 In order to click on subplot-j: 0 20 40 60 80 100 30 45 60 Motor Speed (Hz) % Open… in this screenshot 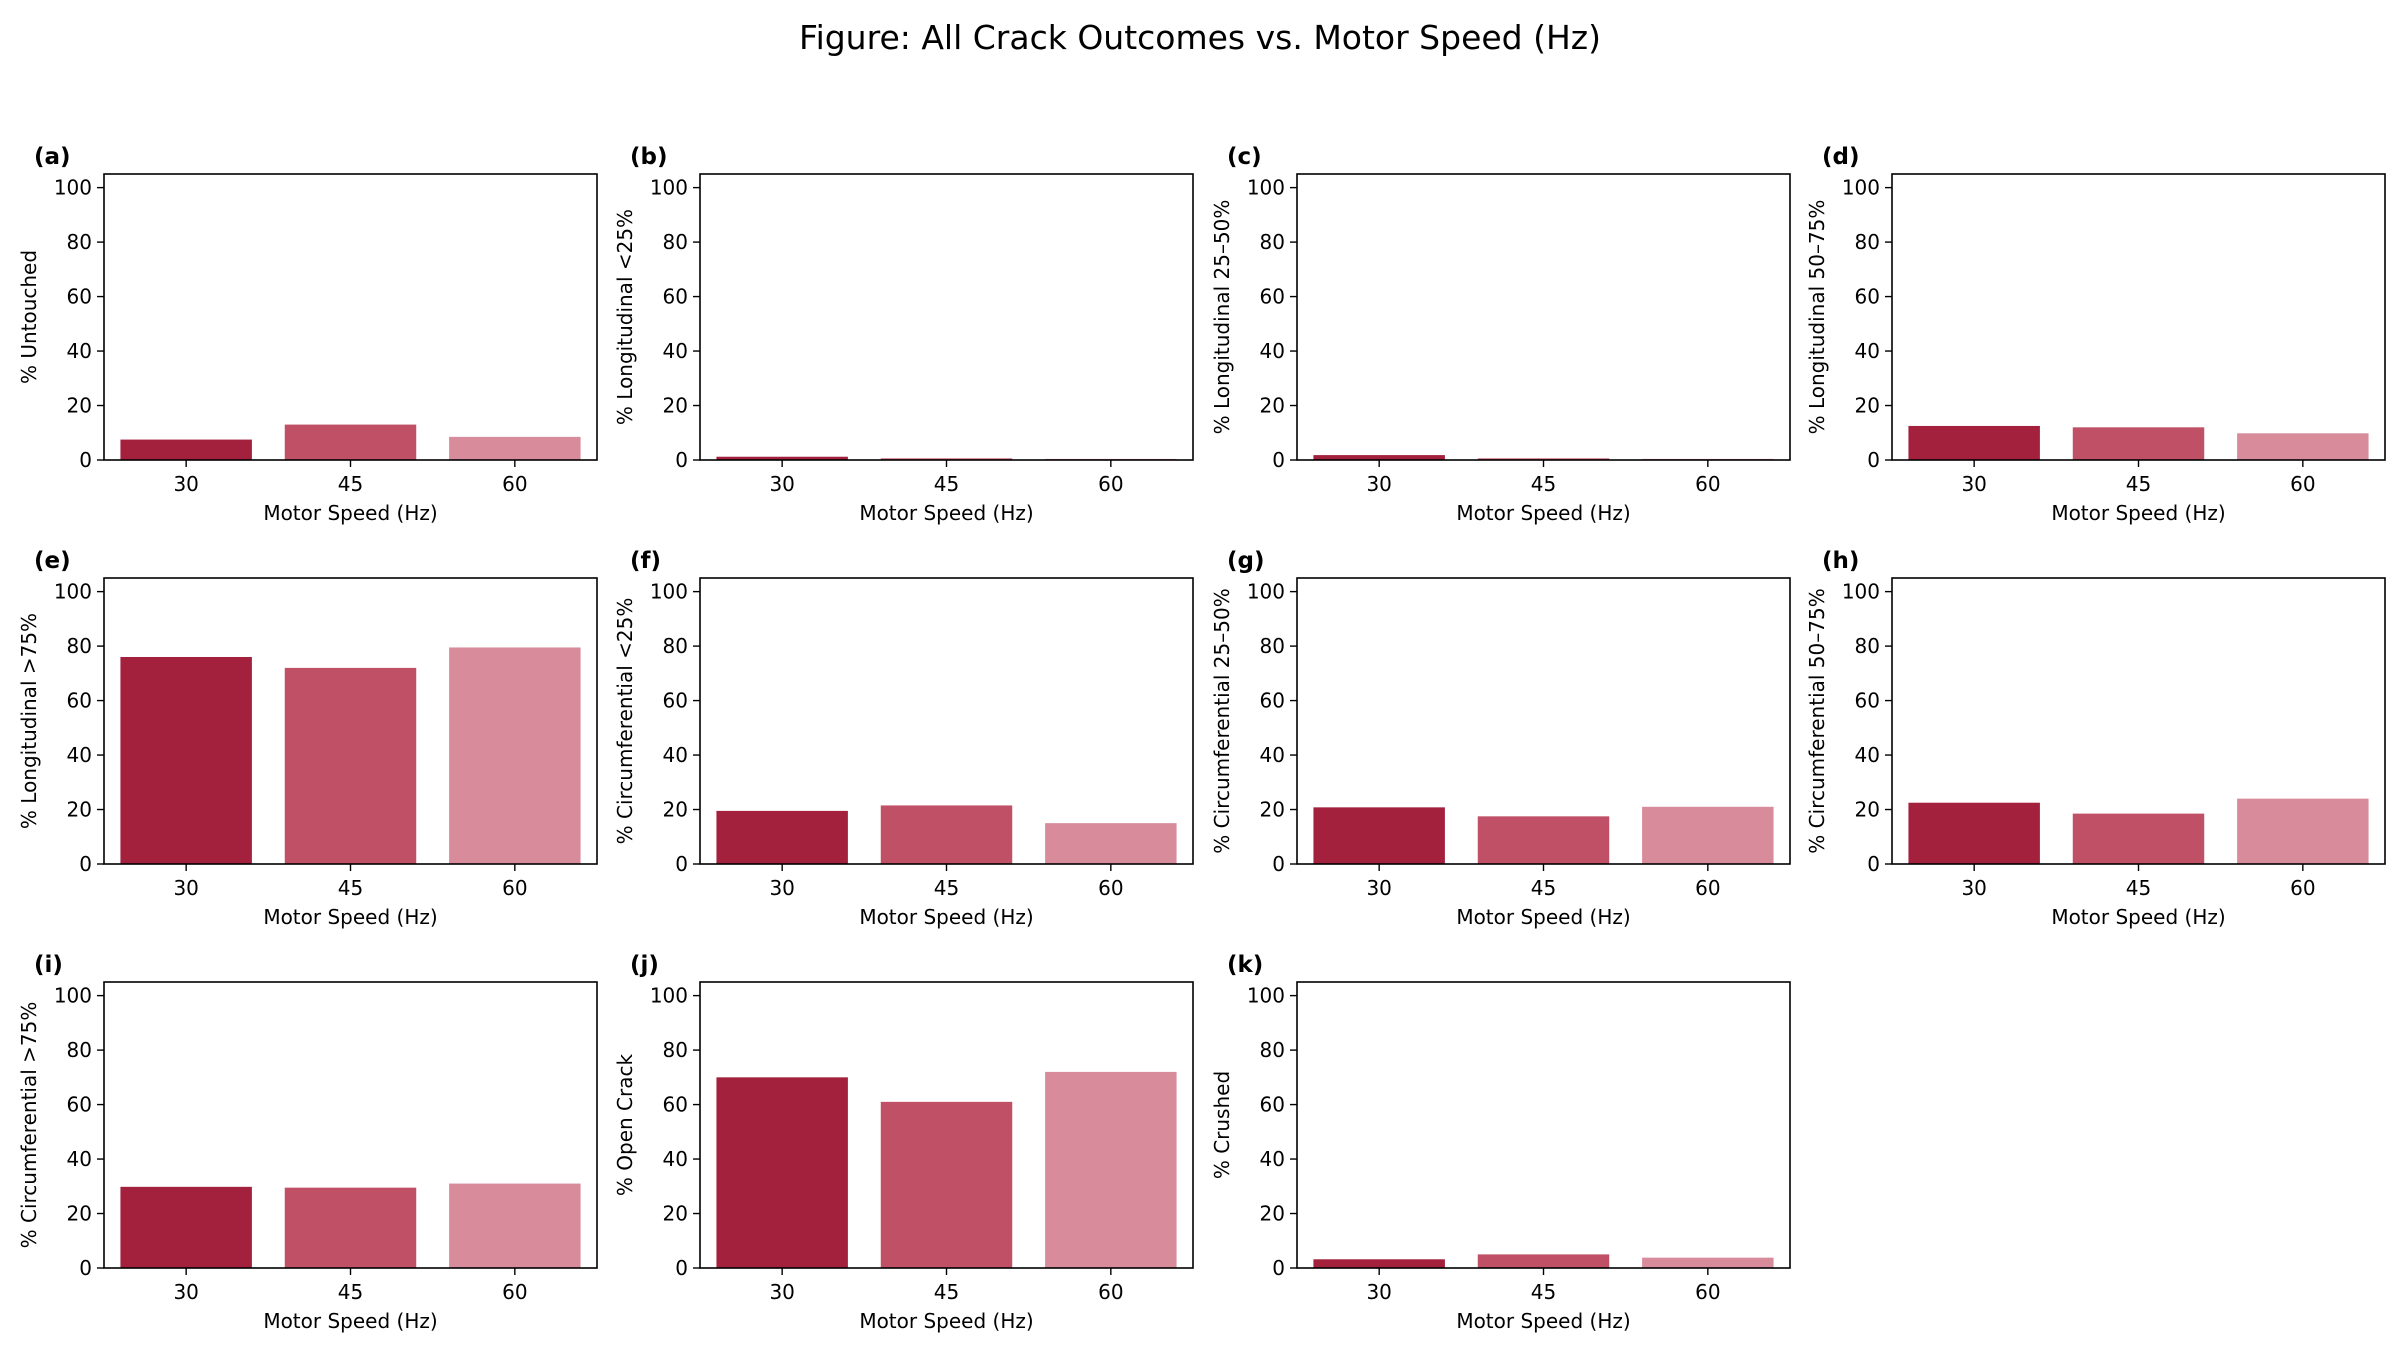, I will do `click(903, 1142)`.